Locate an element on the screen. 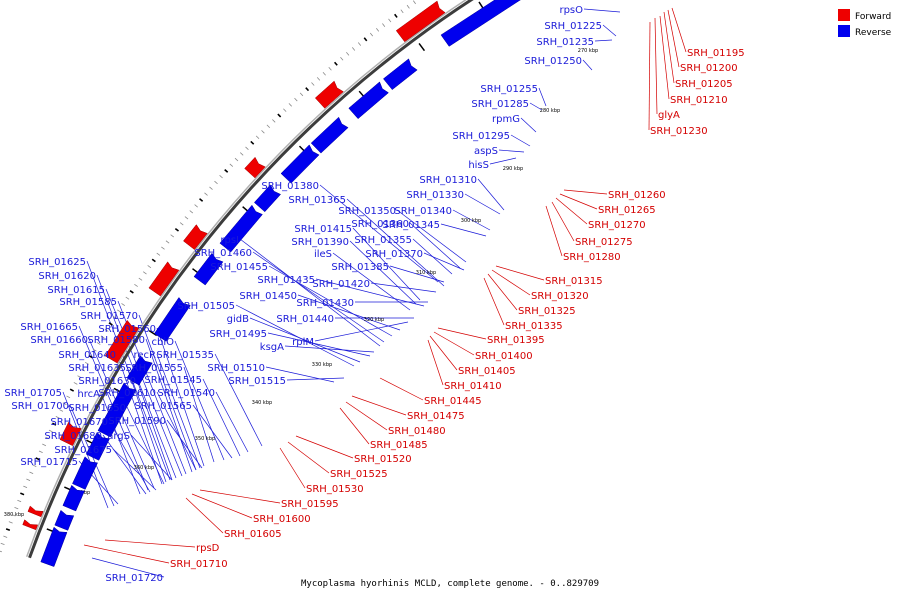 The width and height of the screenshot is (900, 600). kbp-tick-label: 290 kbp is located at coordinates (513, 169).